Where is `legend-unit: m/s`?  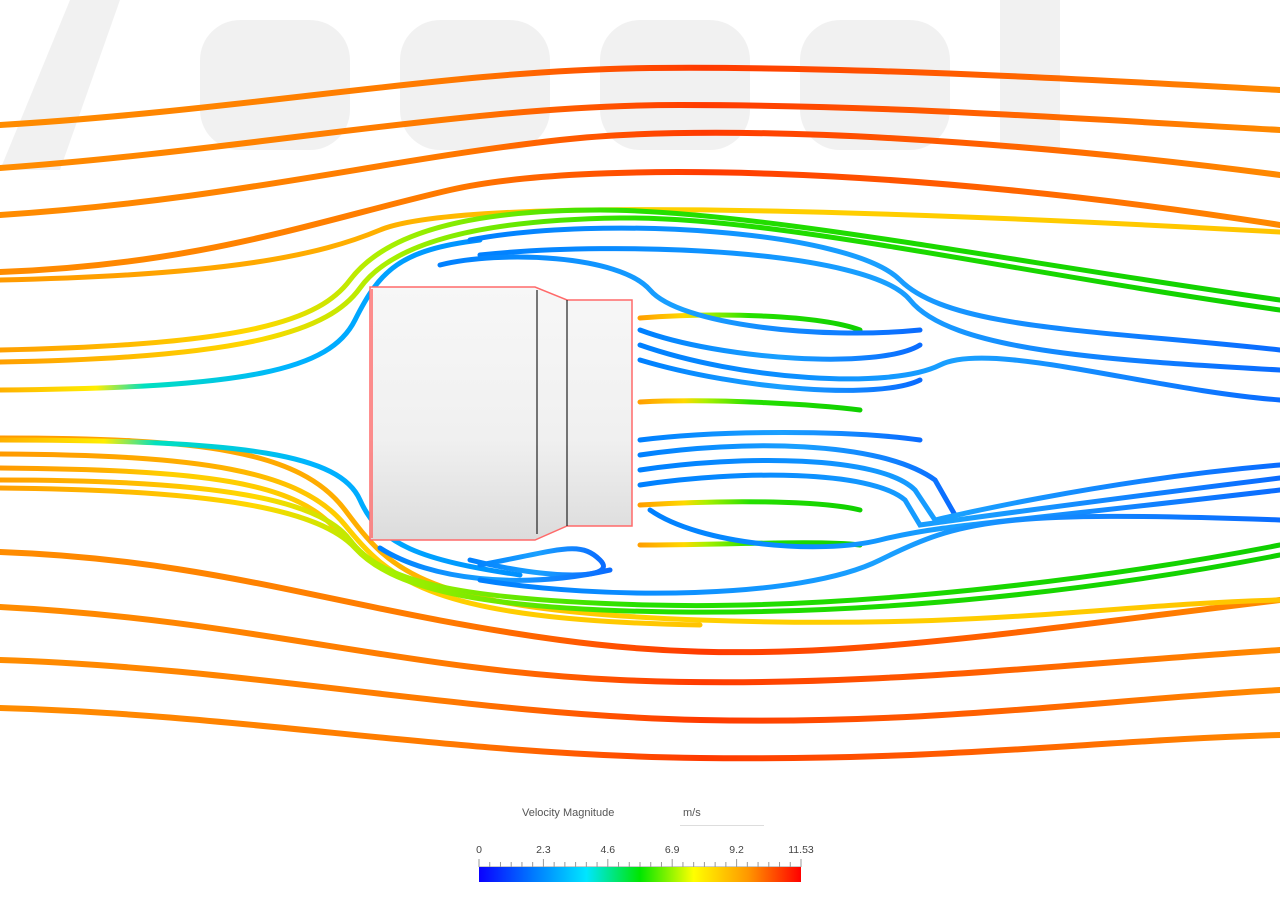
legend-unit: m/s is located at coordinates (722, 816).